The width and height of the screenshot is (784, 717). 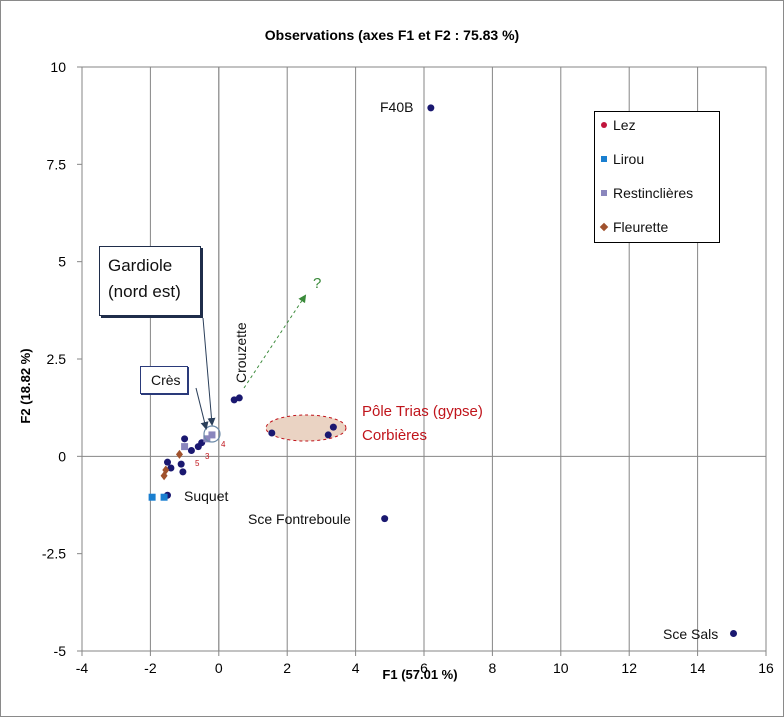 What do you see at coordinates (62, 456) in the screenshot?
I see `y-tick-label: 0` at bounding box center [62, 456].